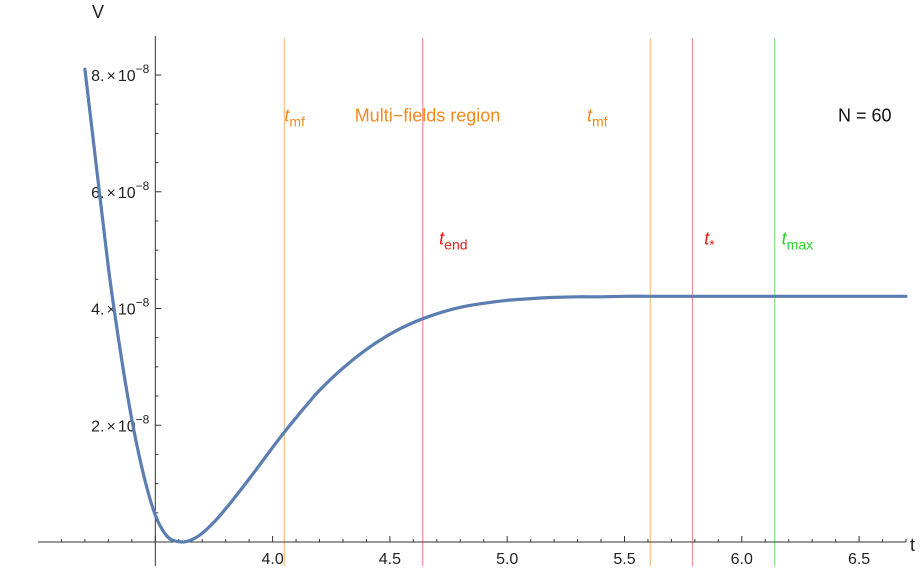  Describe the element at coordinates (126, 288) in the screenshot. I see `y-ticks: 2. × 10−8 4. × 10−8 6. × 10−8 8. × 10−8` at that location.